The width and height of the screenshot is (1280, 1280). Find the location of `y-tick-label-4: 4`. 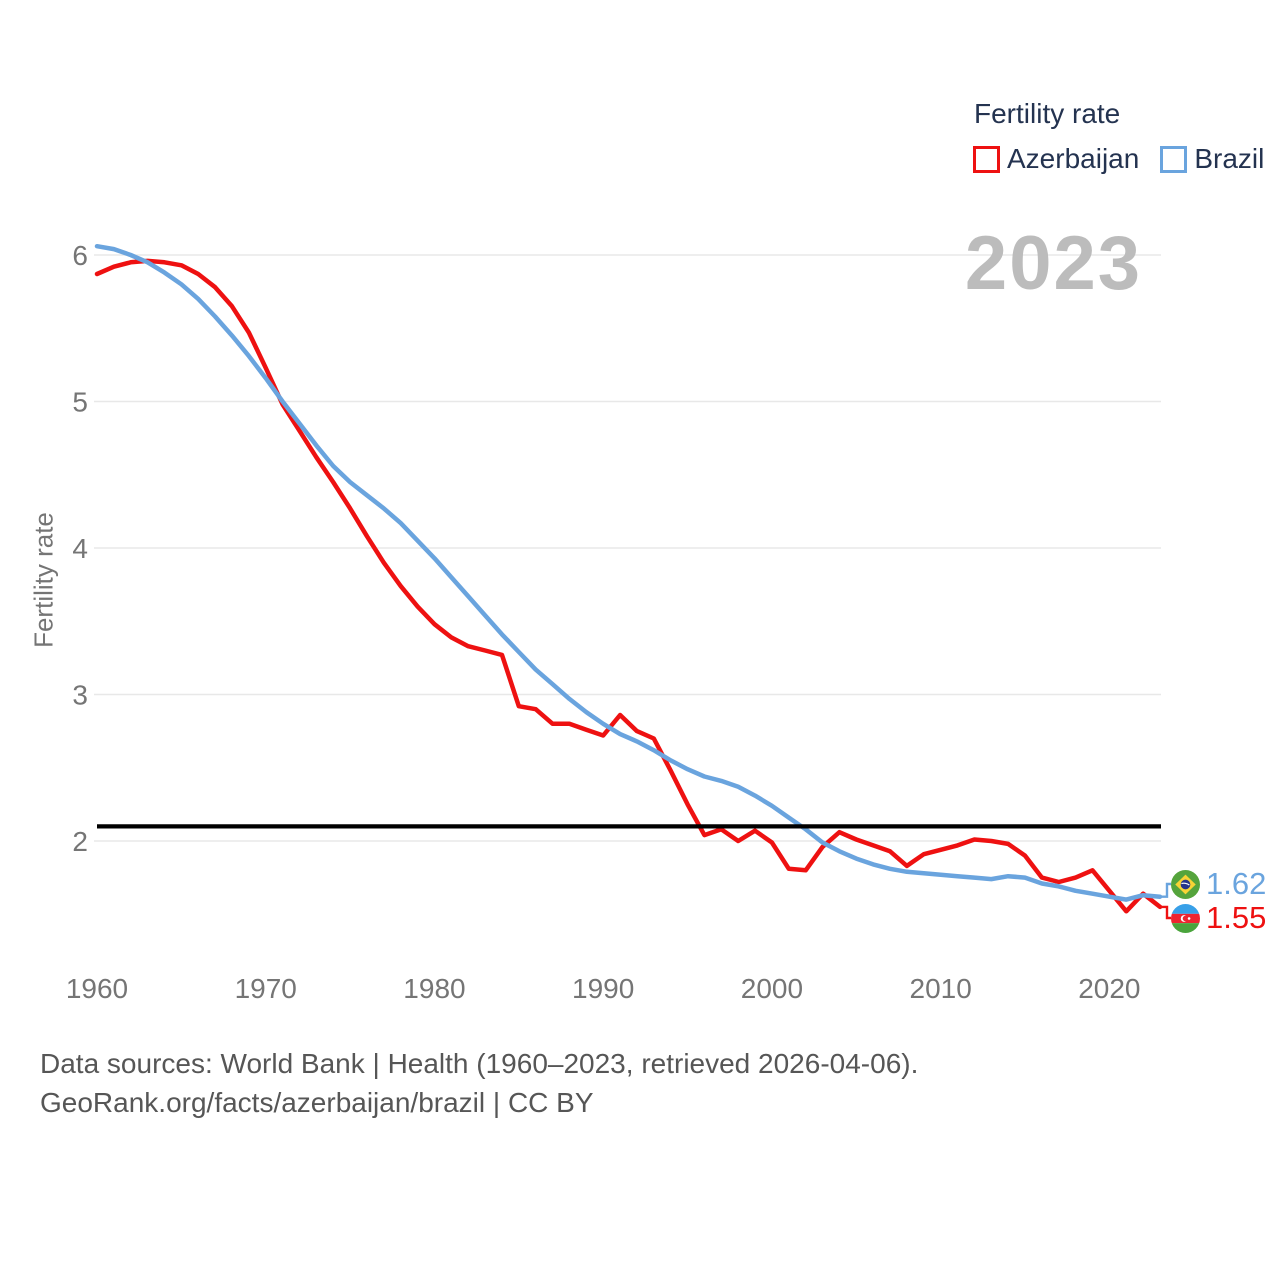

y-tick-label-4: 4 is located at coordinates (80, 548).